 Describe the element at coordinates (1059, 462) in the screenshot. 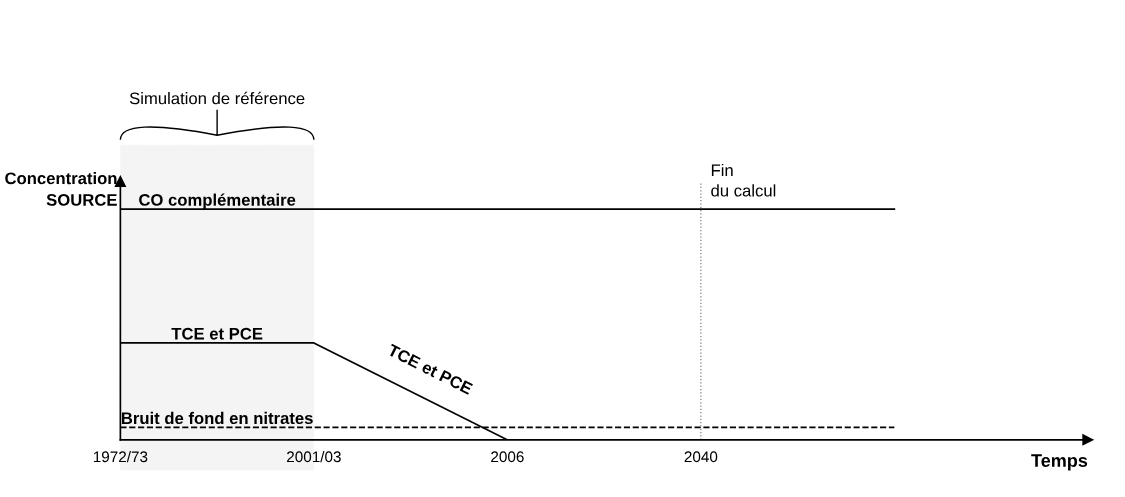

I see `x-axis-title: Temps` at that location.